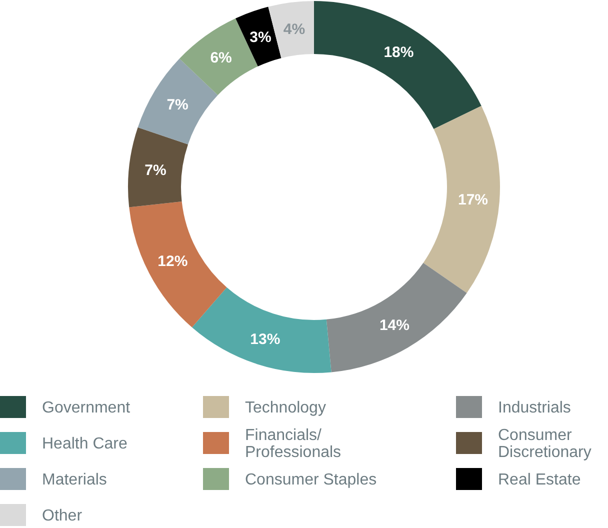 This screenshot has width=608, height=528. I want to click on legend-label: Other, so click(62, 516).